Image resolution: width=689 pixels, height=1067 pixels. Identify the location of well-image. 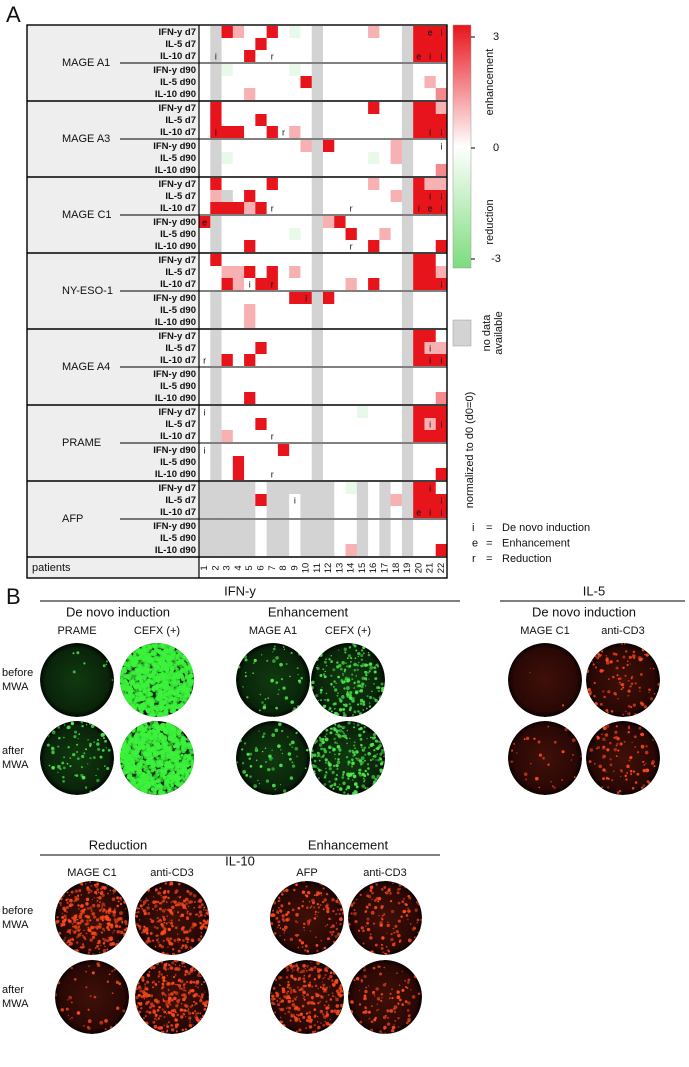
(545, 758).